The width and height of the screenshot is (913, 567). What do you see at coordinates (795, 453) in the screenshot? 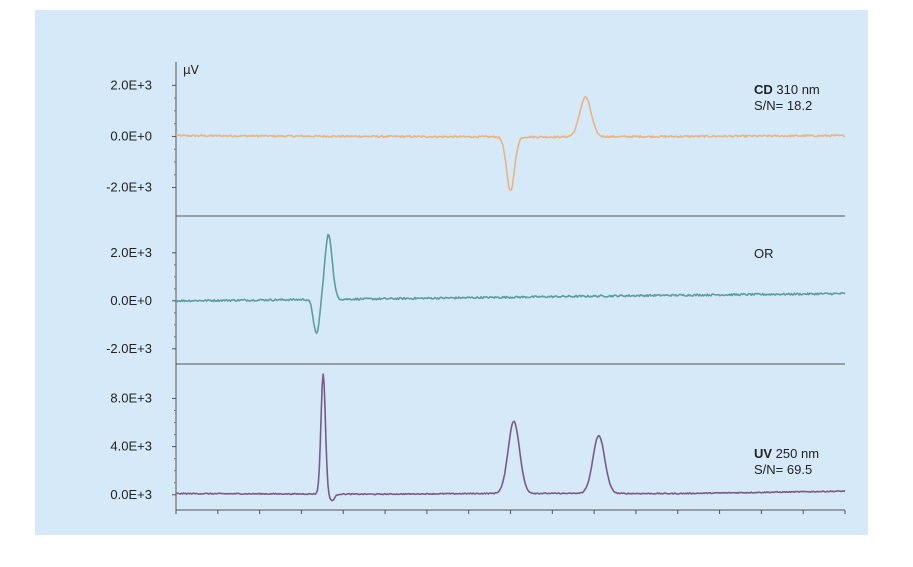
I see `uv-label-rest: 250 nm` at bounding box center [795, 453].